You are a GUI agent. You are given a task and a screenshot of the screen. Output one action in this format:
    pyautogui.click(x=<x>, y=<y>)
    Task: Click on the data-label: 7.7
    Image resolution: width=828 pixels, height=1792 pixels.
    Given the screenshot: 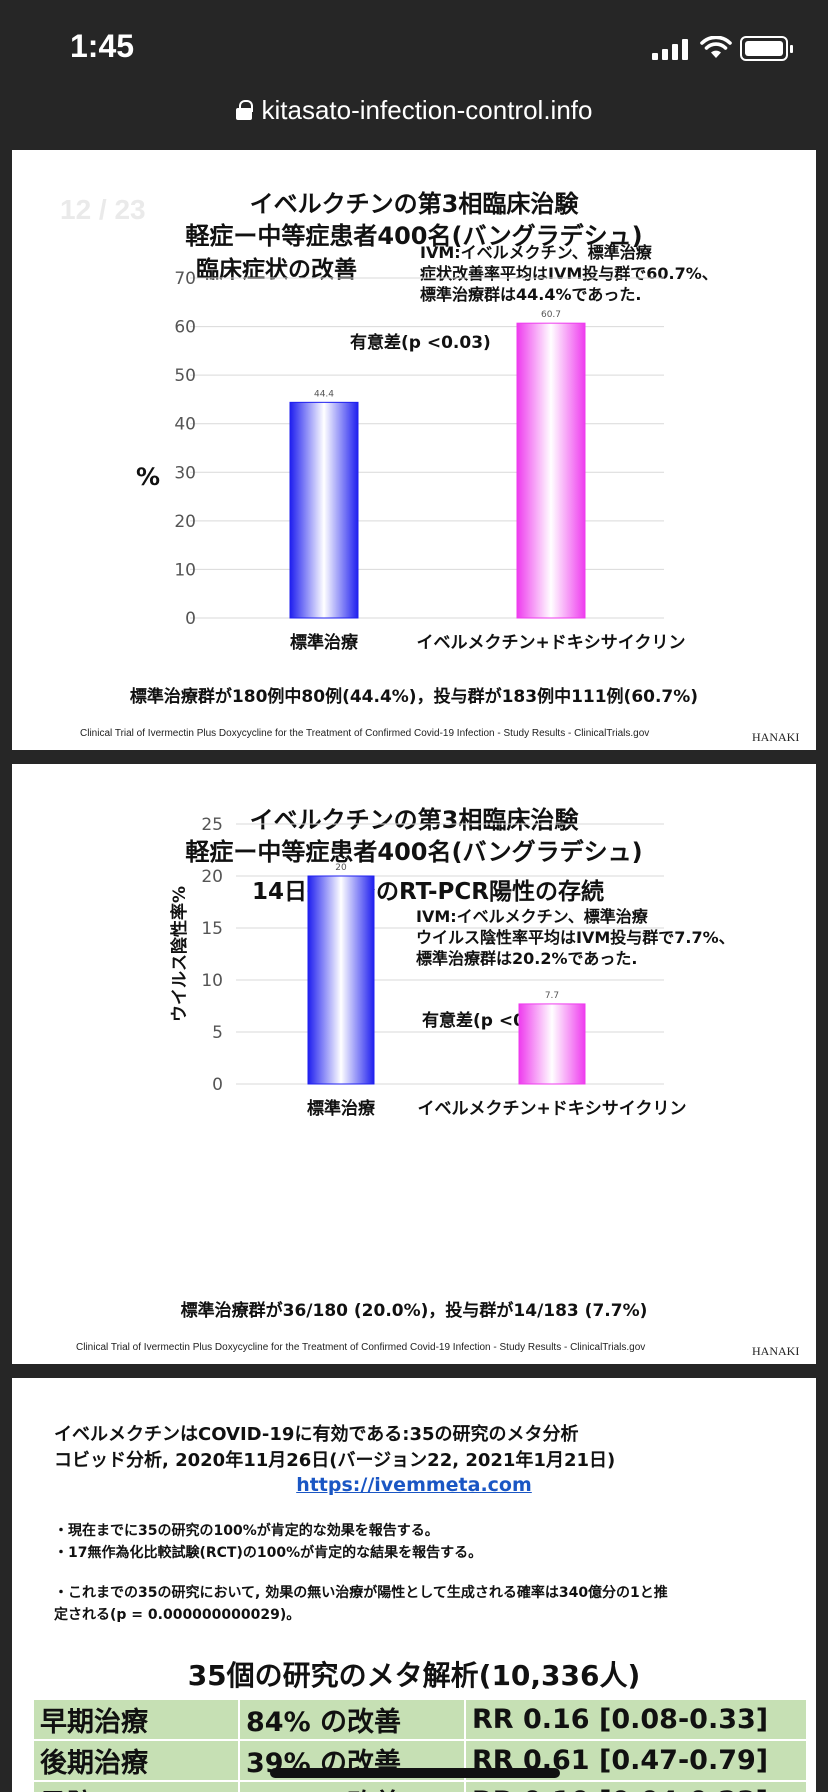 What is the action you would take?
    pyautogui.click(x=552, y=996)
    